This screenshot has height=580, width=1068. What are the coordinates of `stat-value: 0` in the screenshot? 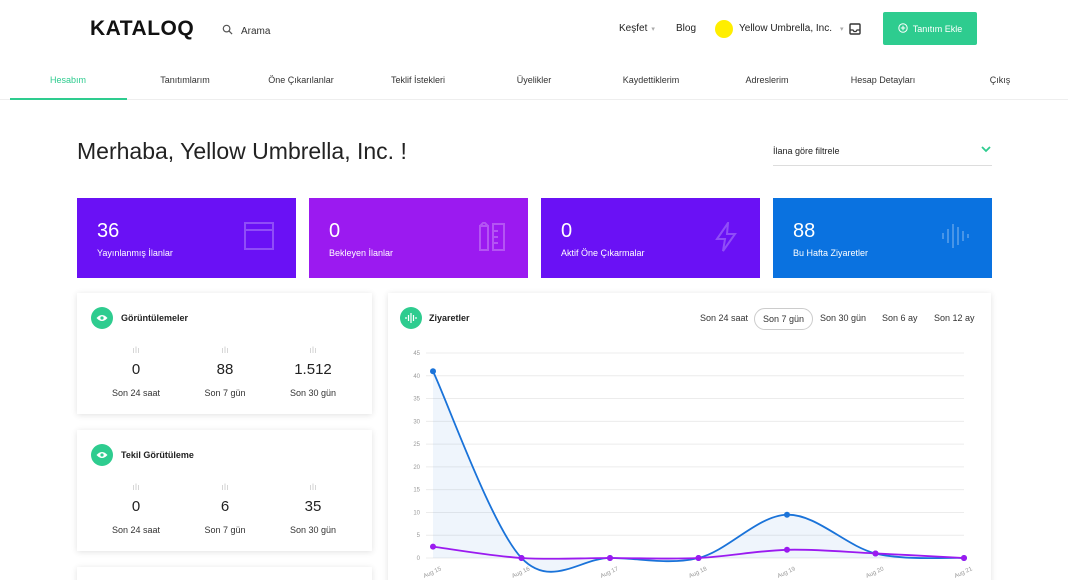 It's located at (567, 231).